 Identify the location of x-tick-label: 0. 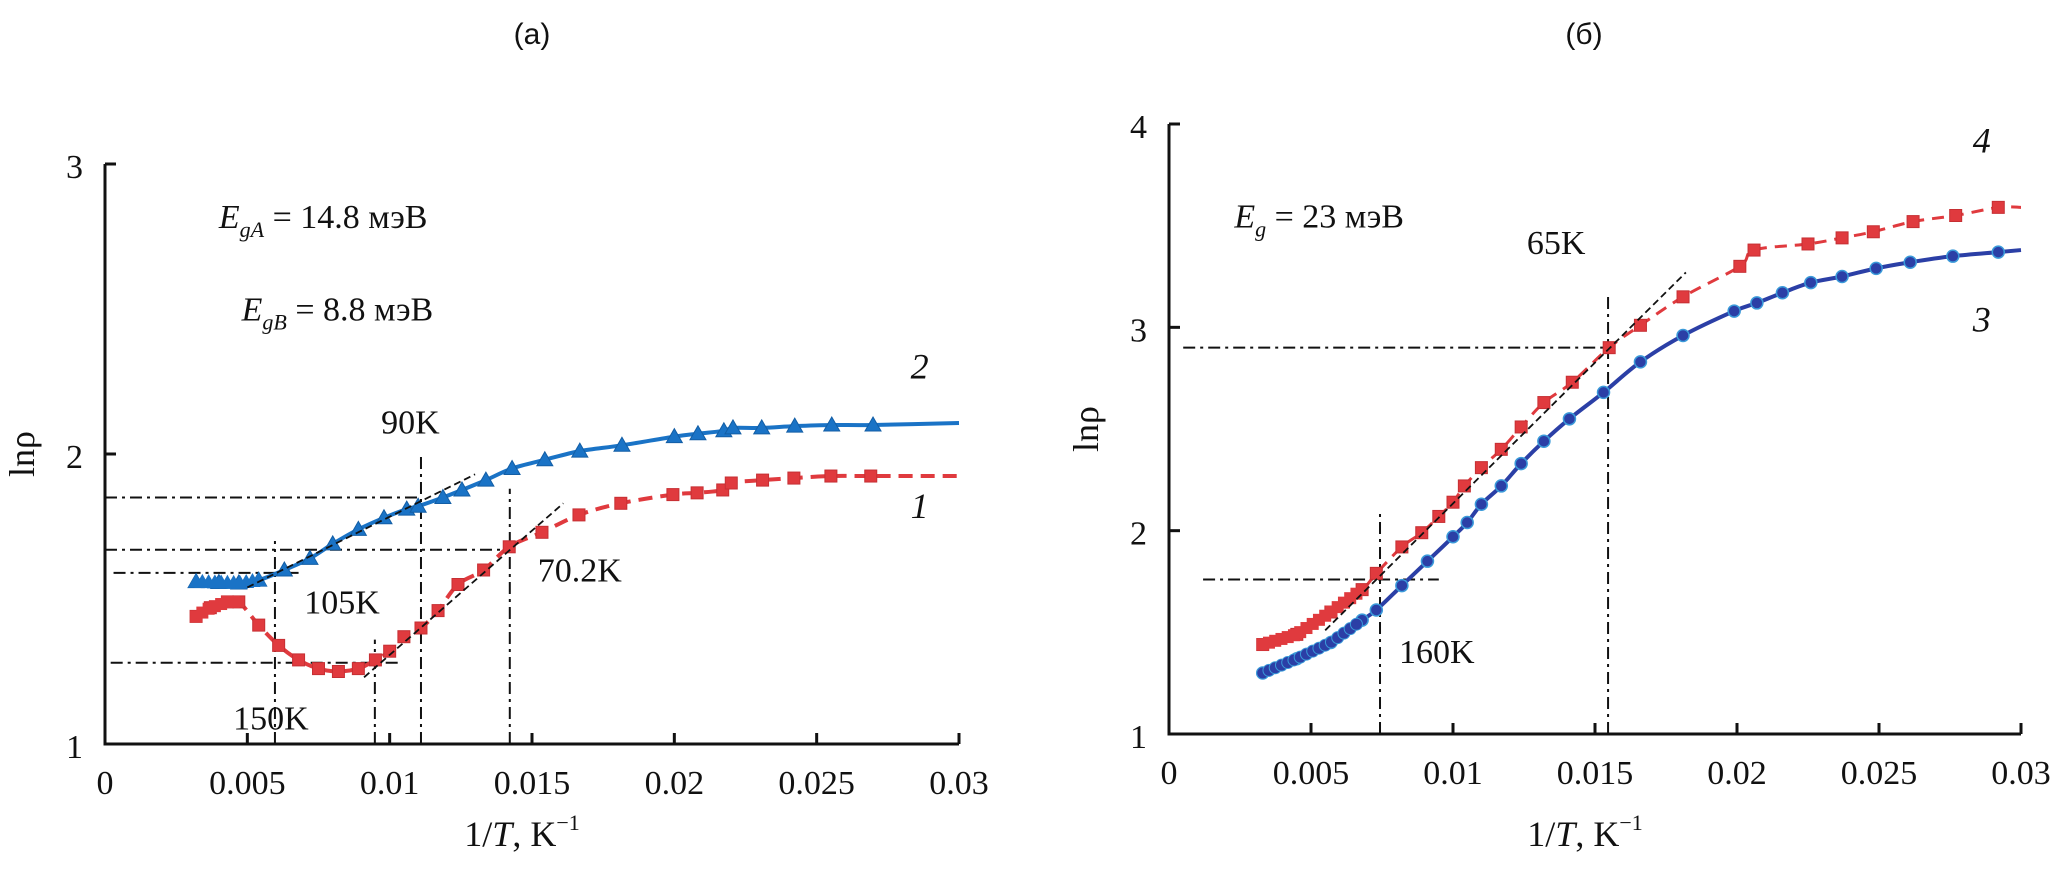
(1169, 773).